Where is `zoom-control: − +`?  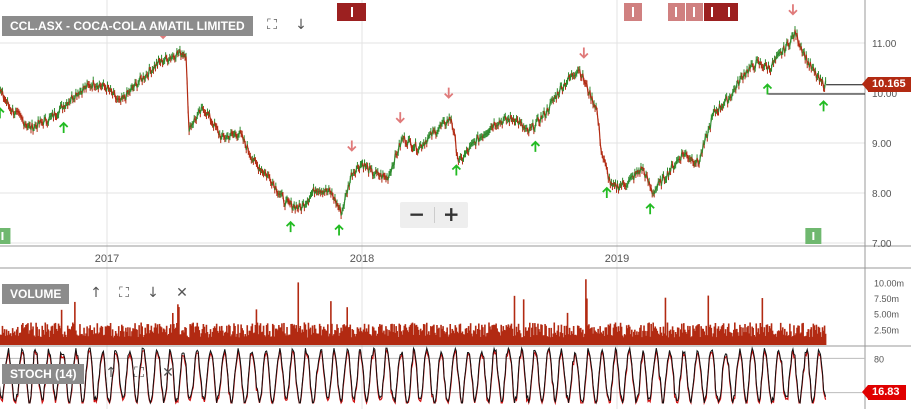 zoom-control: − + is located at coordinates (434, 215).